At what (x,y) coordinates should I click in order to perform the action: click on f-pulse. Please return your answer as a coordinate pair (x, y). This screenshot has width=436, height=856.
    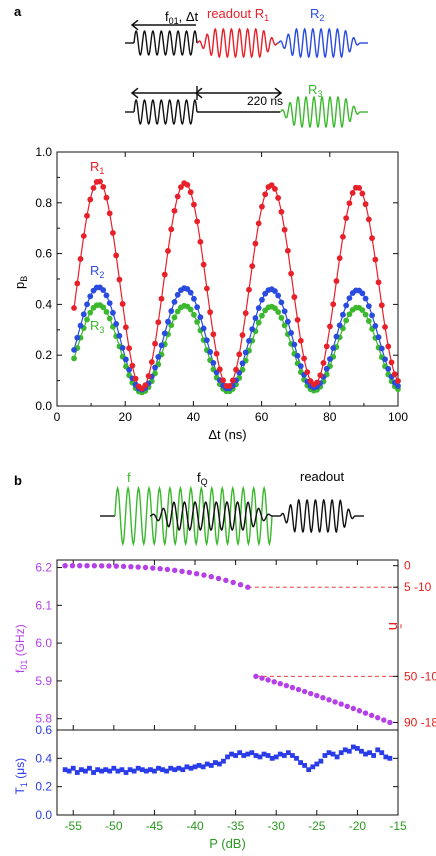
    Looking at the image, I should click on (193, 516).